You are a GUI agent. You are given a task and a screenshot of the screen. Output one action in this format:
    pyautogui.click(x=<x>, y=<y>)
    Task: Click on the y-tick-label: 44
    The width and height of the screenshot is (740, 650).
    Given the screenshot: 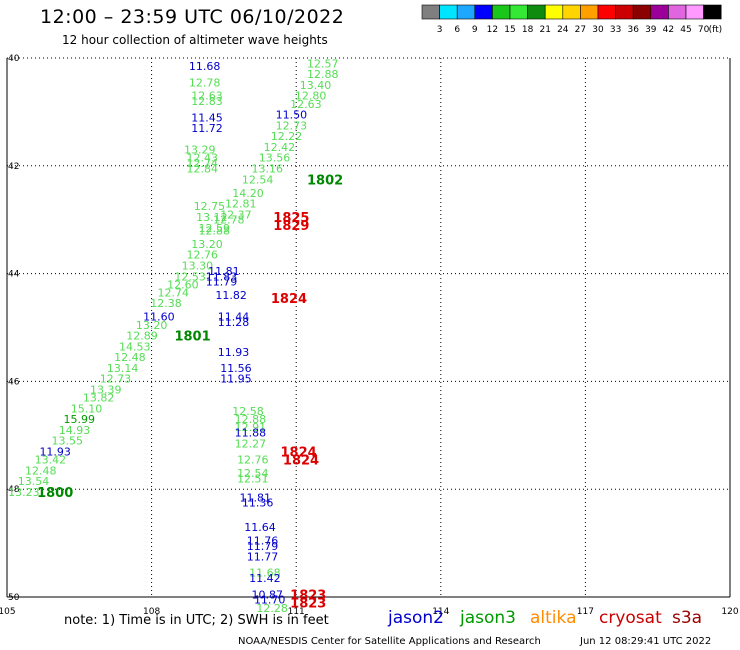 What is the action you would take?
    pyautogui.click(x=14, y=275)
    